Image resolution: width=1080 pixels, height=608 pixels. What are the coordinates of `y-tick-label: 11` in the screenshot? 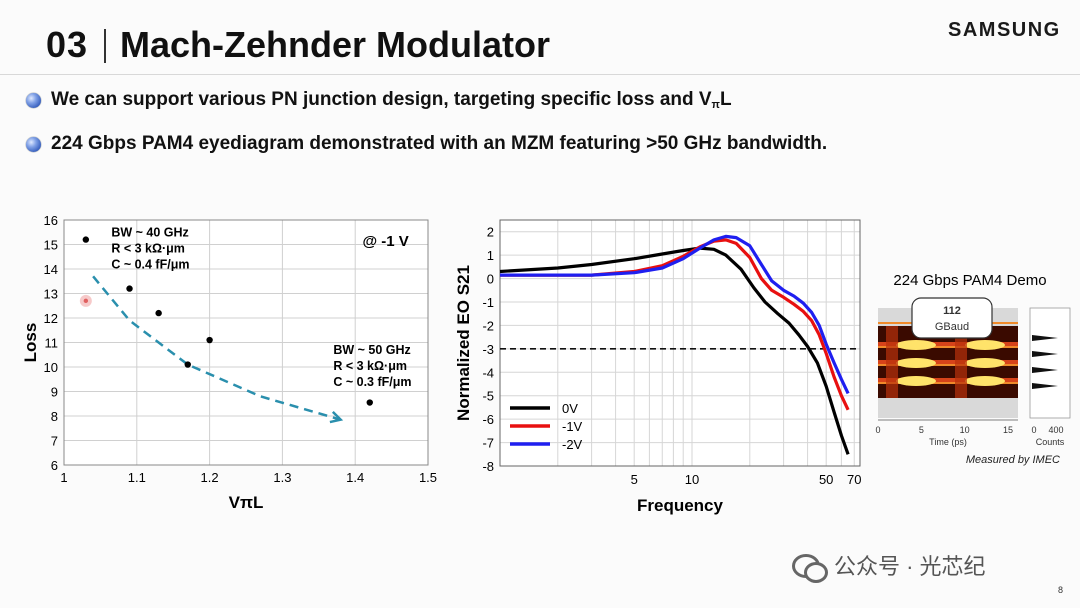 It's located at (52, 343).